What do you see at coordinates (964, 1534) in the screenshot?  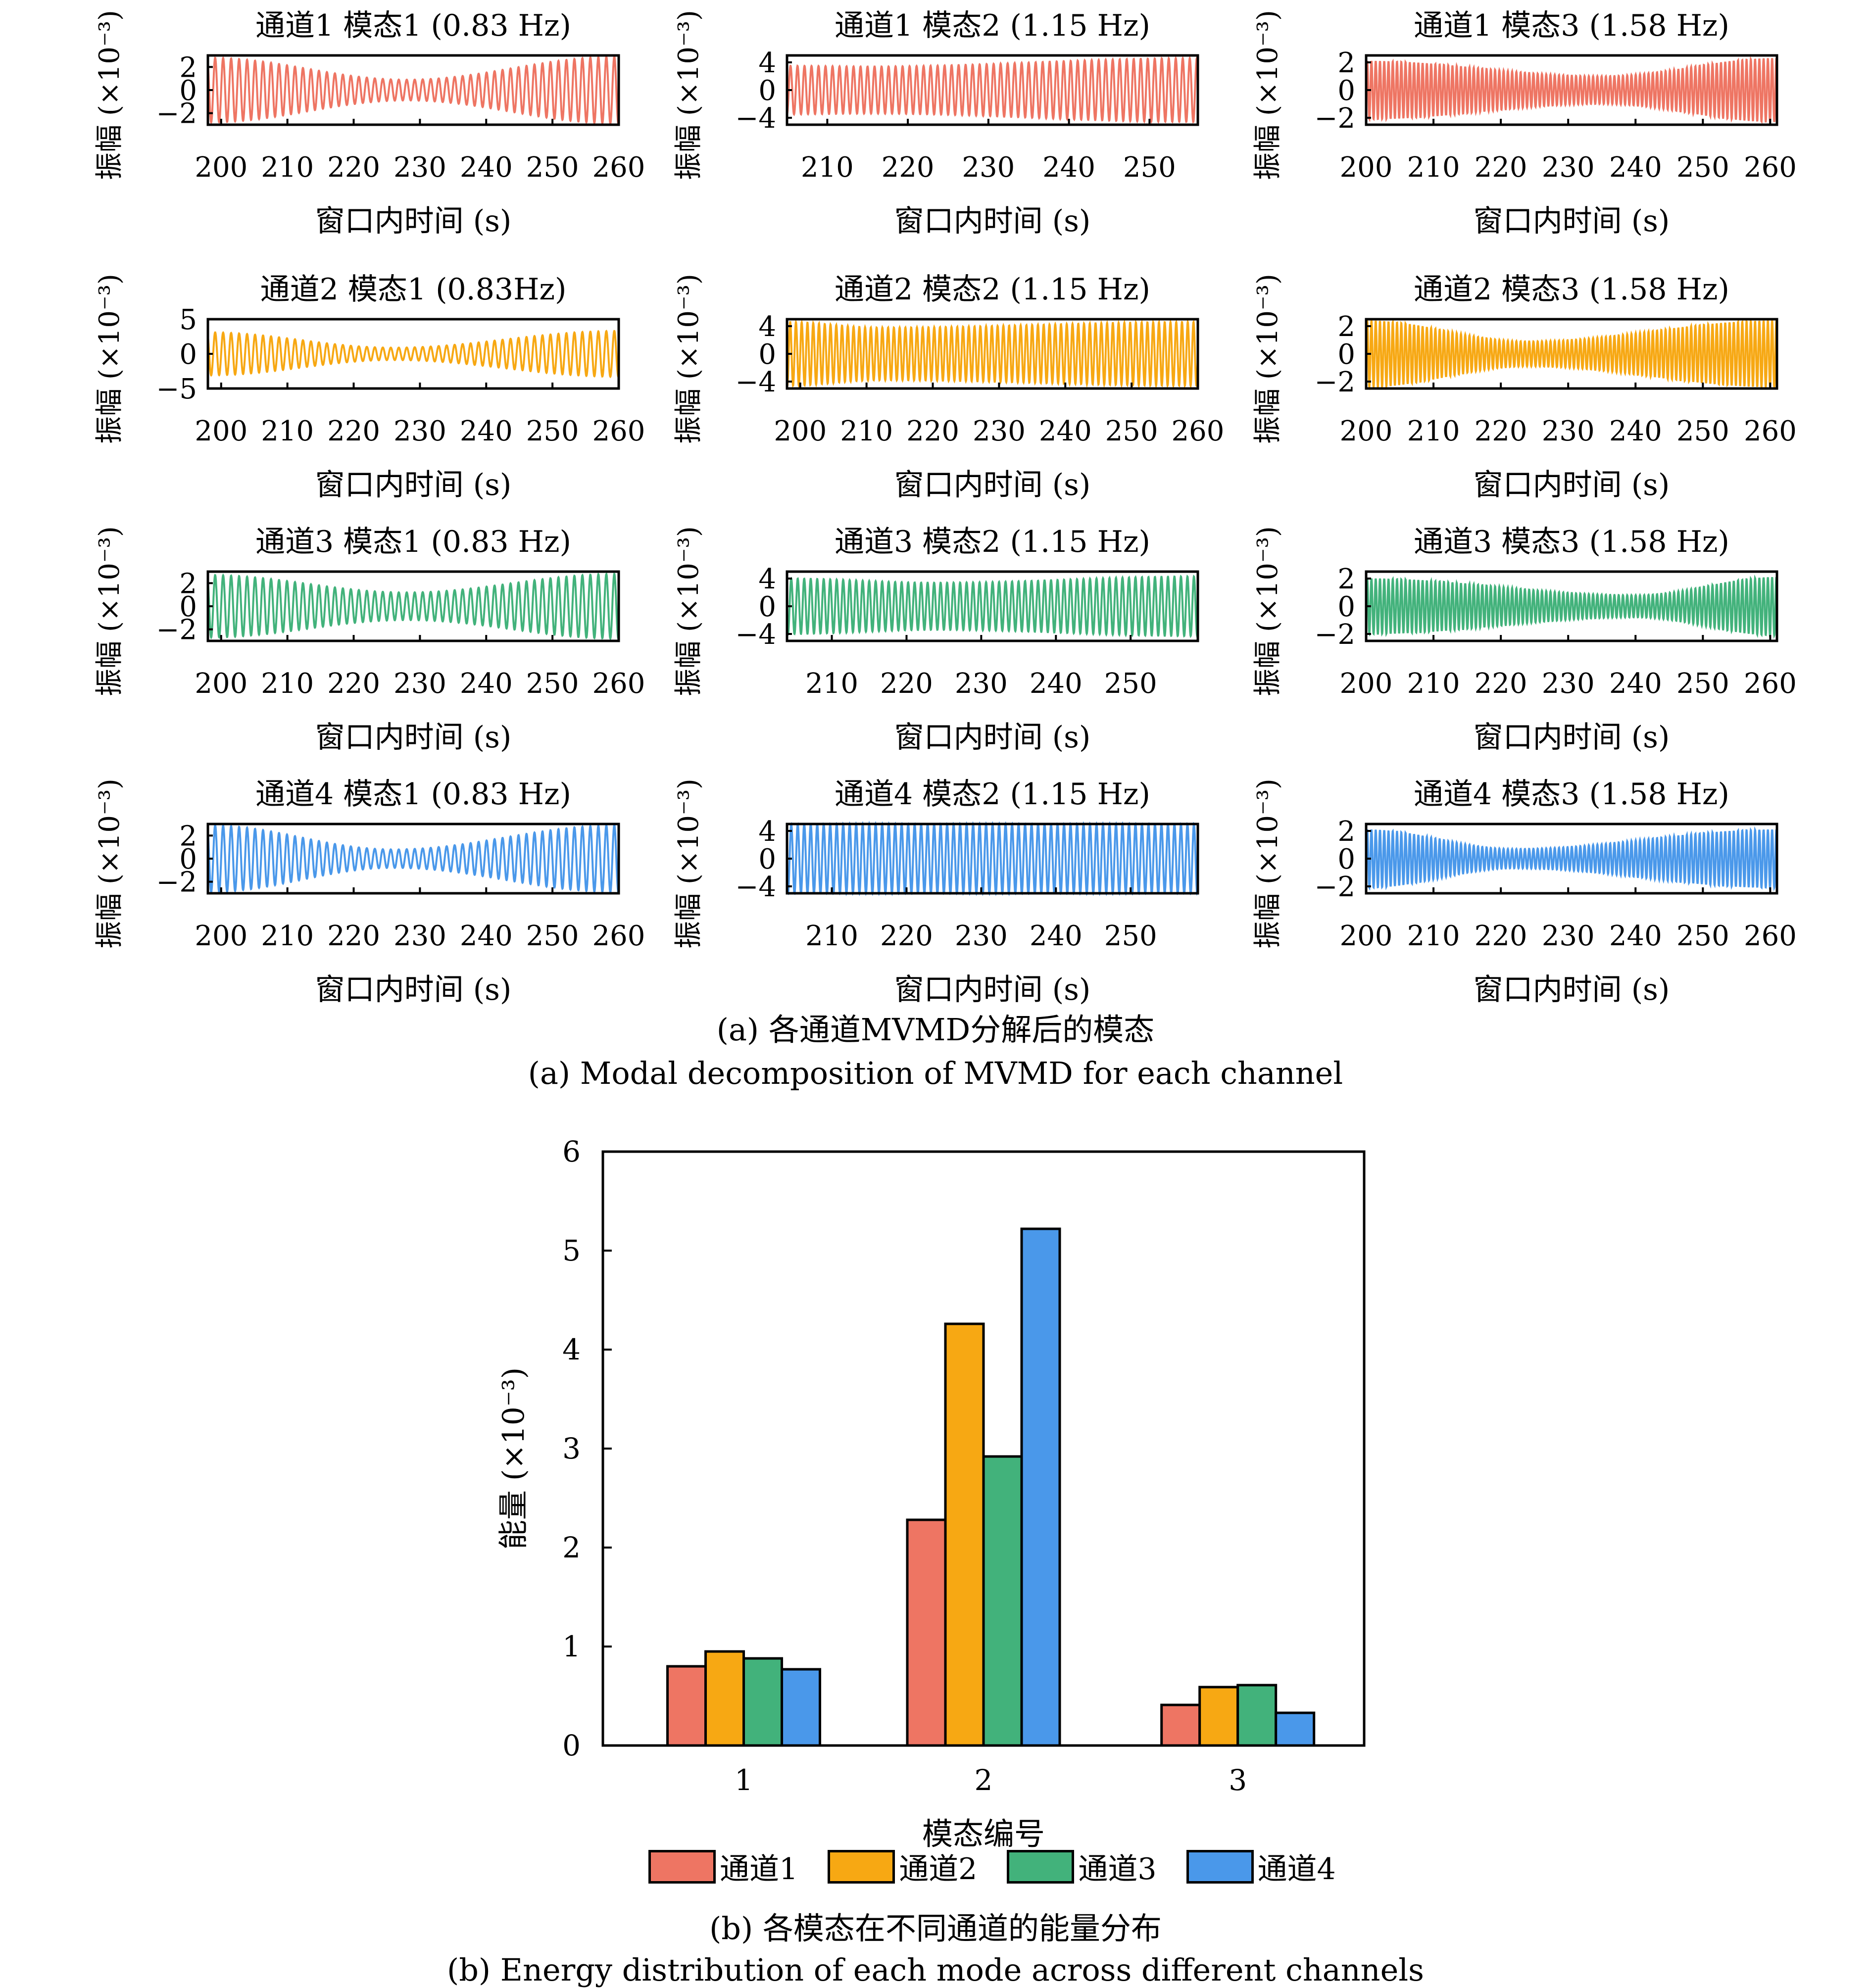 I see `bar-mode2-channel2` at bounding box center [964, 1534].